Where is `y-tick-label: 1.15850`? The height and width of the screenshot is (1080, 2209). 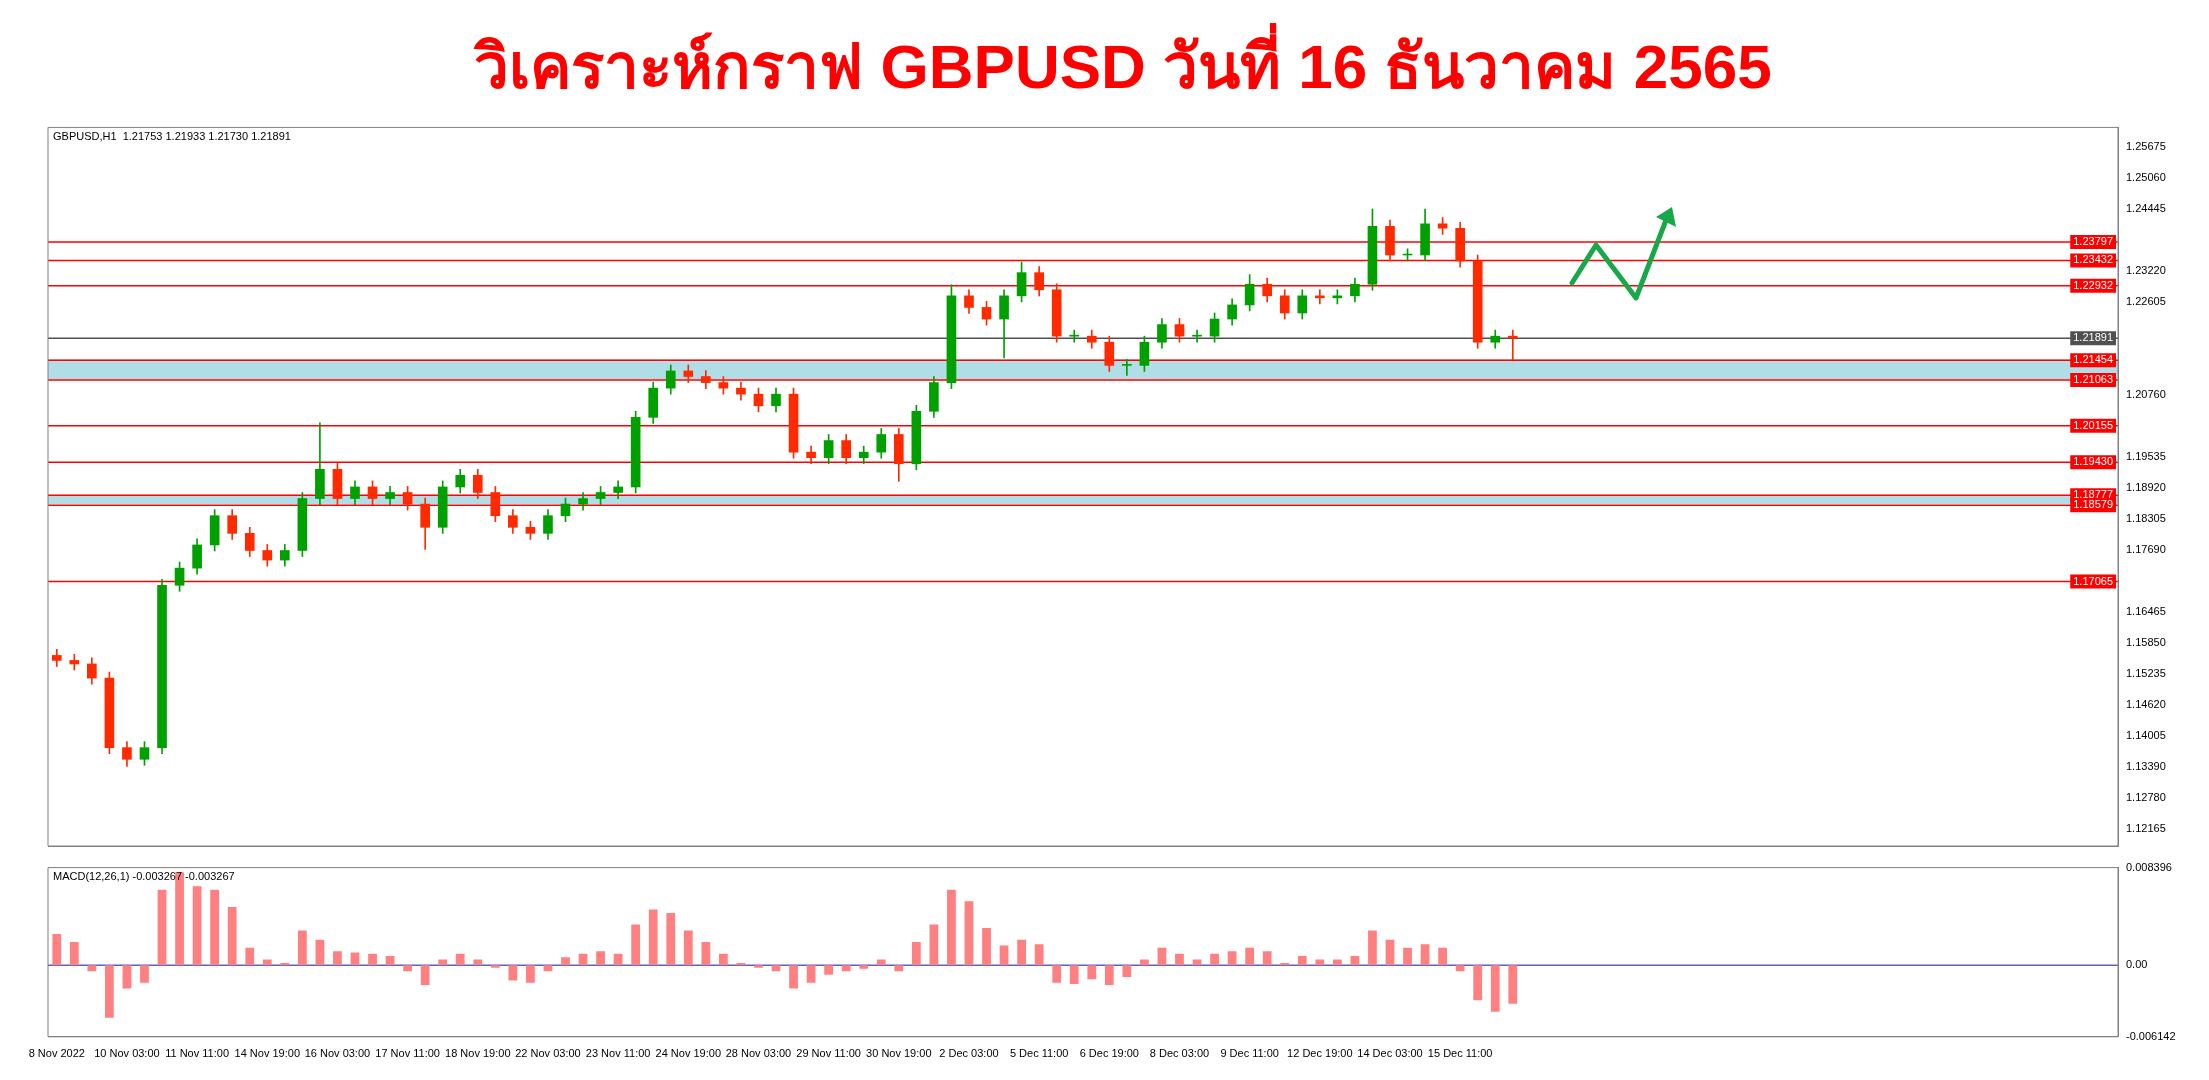
y-tick-label: 1.15850 is located at coordinates (2146, 641).